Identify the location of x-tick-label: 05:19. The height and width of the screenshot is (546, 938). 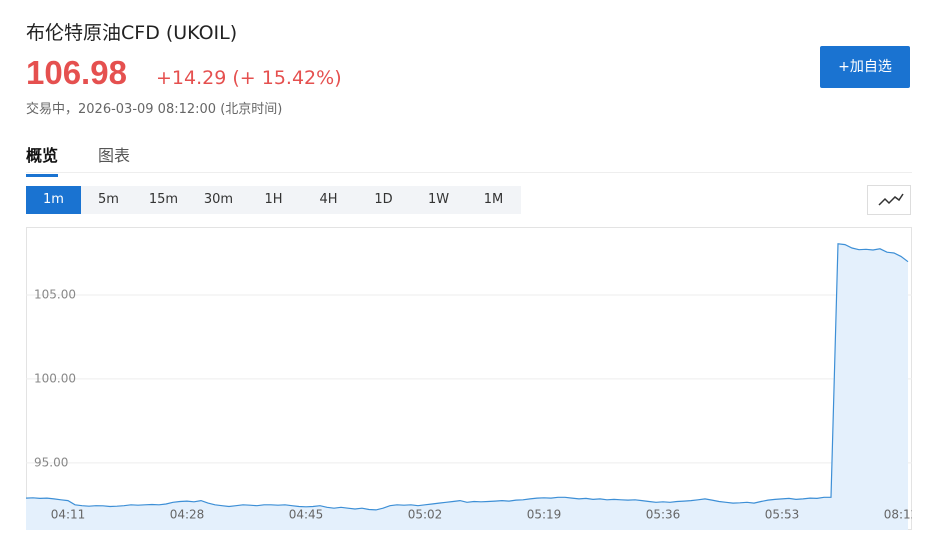
(544, 515).